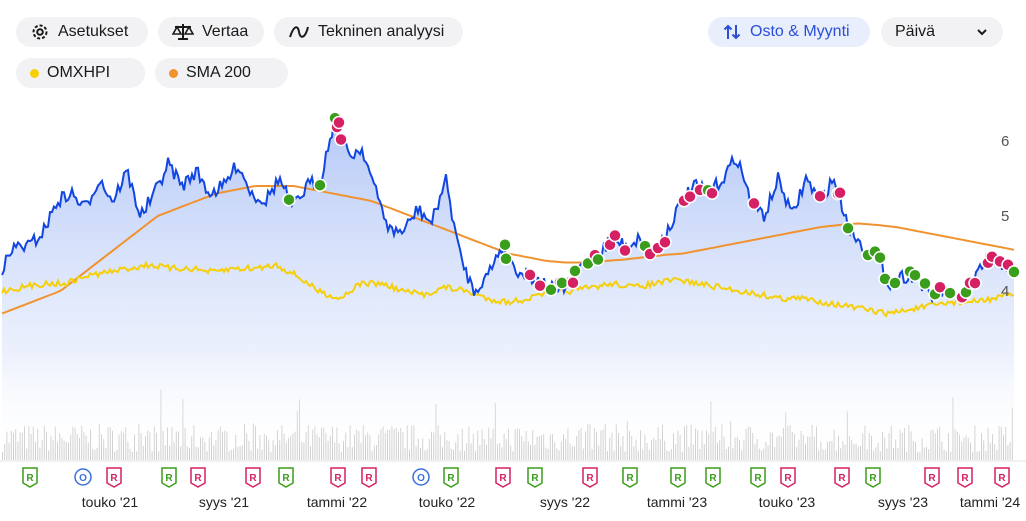  I want to click on buy-sell-toggle: Osto & Myynti, so click(789, 32).